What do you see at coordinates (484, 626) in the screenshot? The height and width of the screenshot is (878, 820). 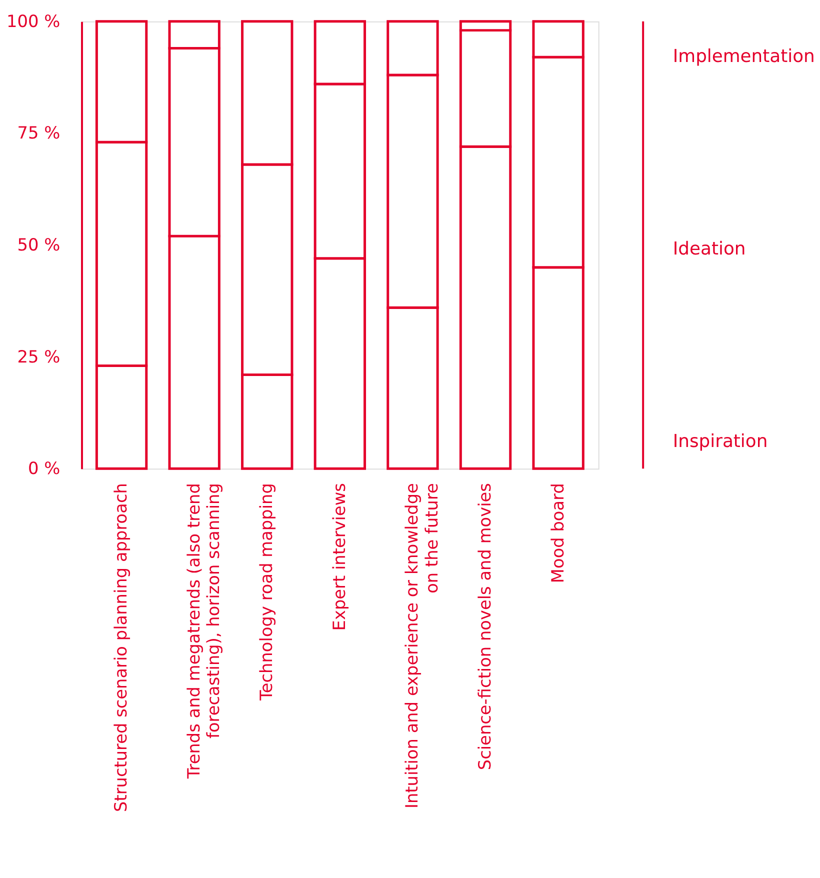 I see `x-tick-label: Science-fiction novels and movies` at bounding box center [484, 626].